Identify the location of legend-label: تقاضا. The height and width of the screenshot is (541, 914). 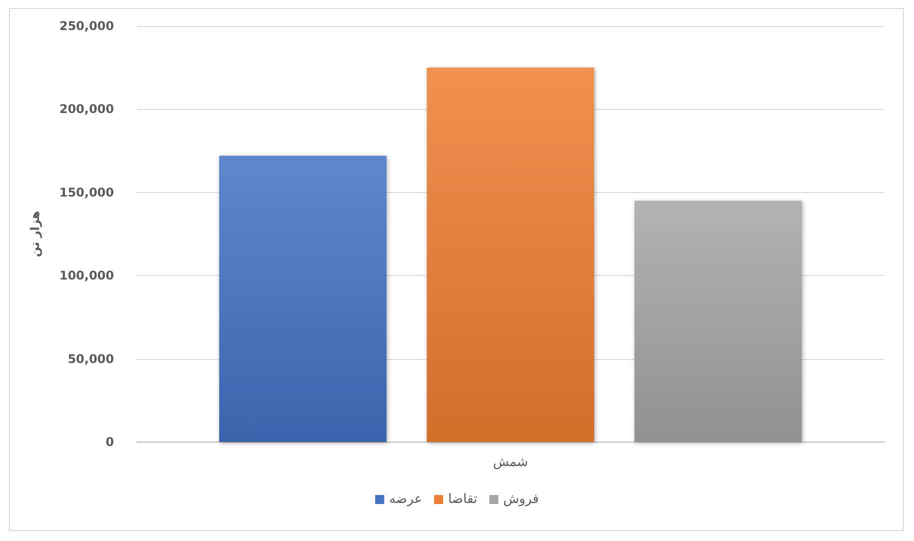
(463, 499).